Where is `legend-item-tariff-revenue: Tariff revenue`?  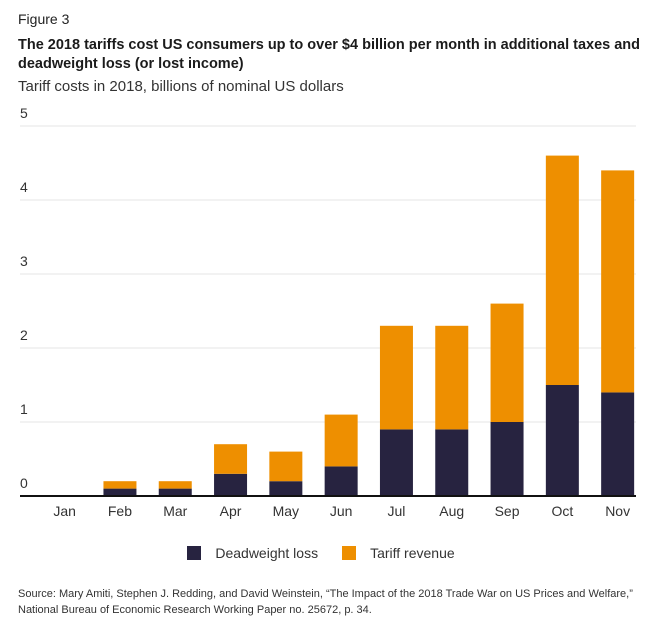
legend-item-tariff-revenue: Tariff revenue is located at coordinates (398, 553).